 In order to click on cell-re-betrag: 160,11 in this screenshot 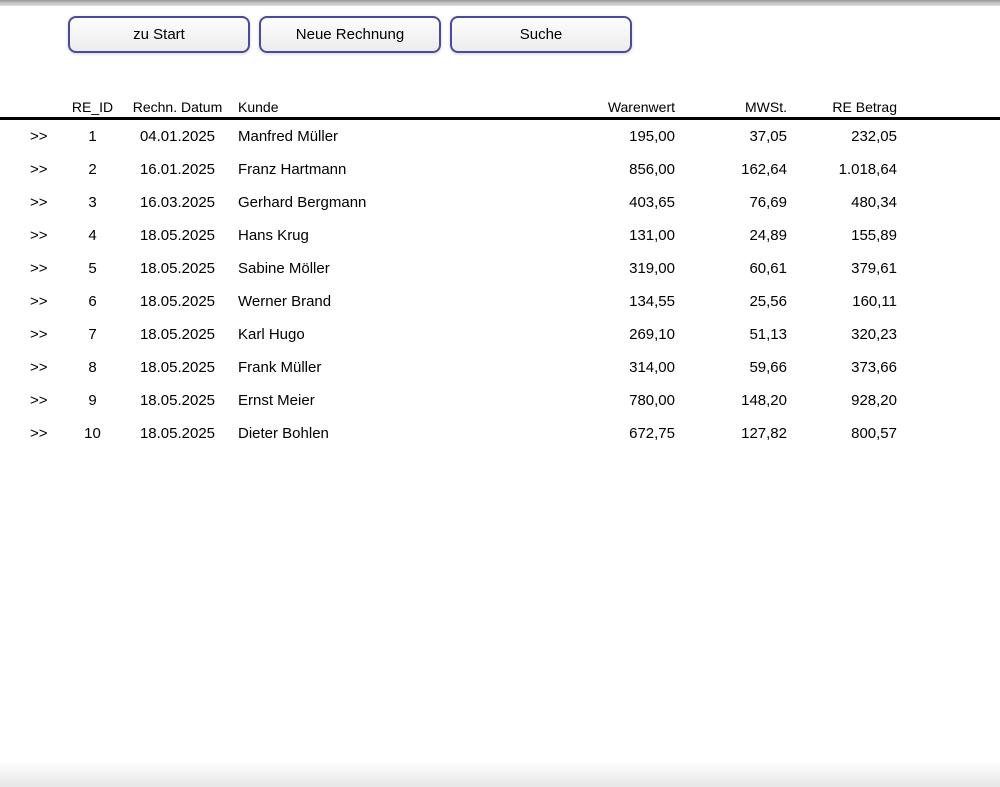, I will do `click(874, 301)`.